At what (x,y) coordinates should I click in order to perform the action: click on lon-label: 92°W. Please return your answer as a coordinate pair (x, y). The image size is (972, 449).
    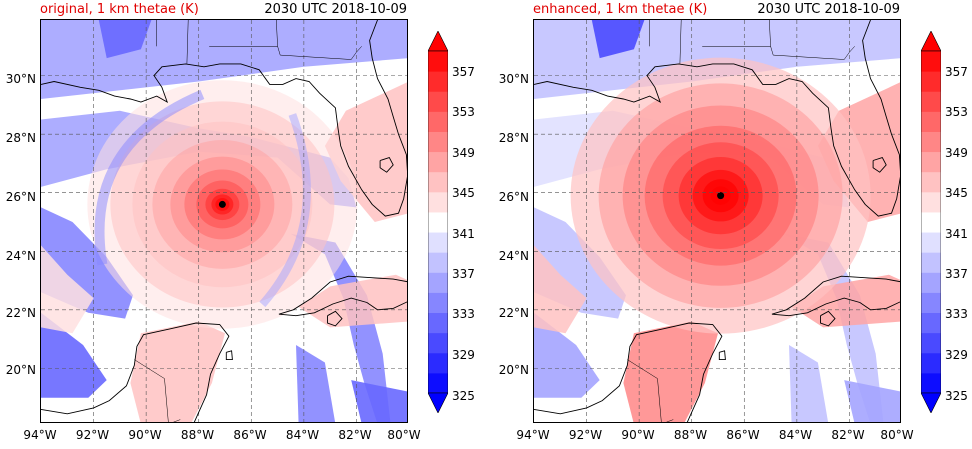
    Looking at the image, I should click on (92, 435).